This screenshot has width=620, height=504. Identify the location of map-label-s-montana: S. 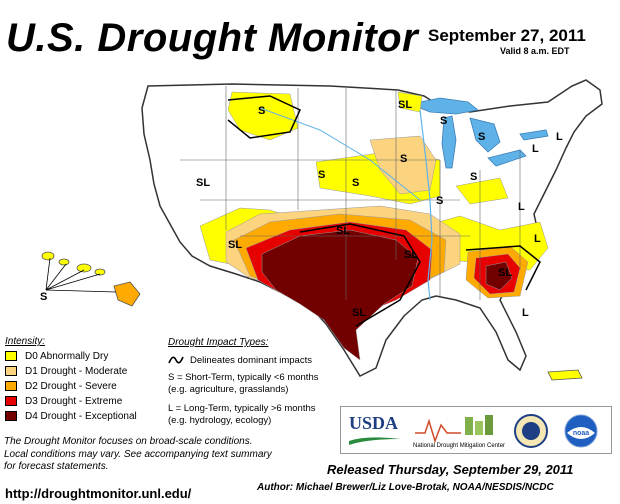
(261, 111).